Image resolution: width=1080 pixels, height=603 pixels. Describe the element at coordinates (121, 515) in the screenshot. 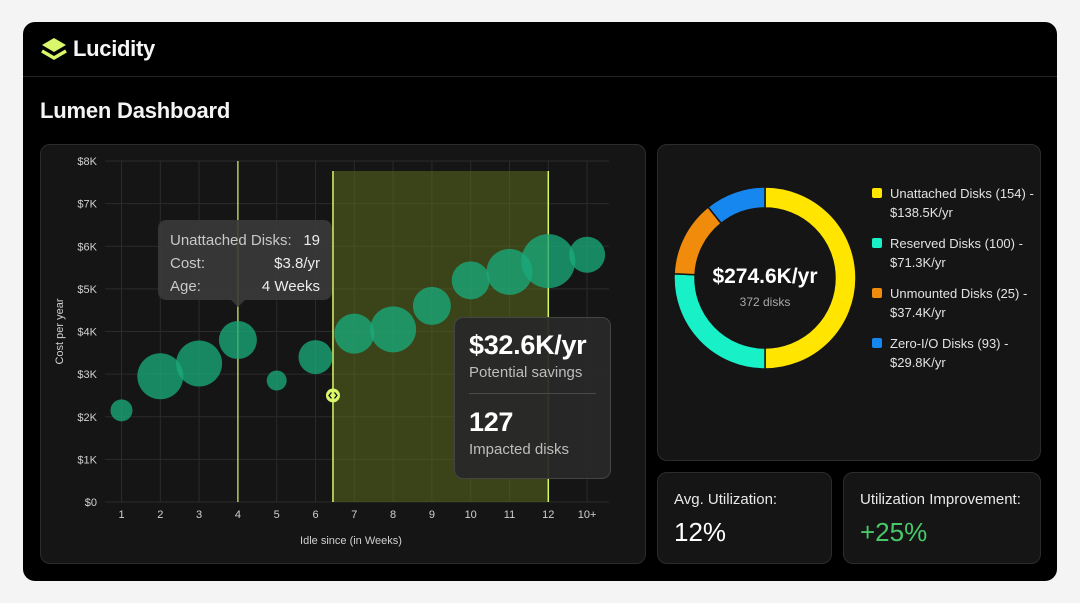

I see `x-tick-label: 1` at that location.